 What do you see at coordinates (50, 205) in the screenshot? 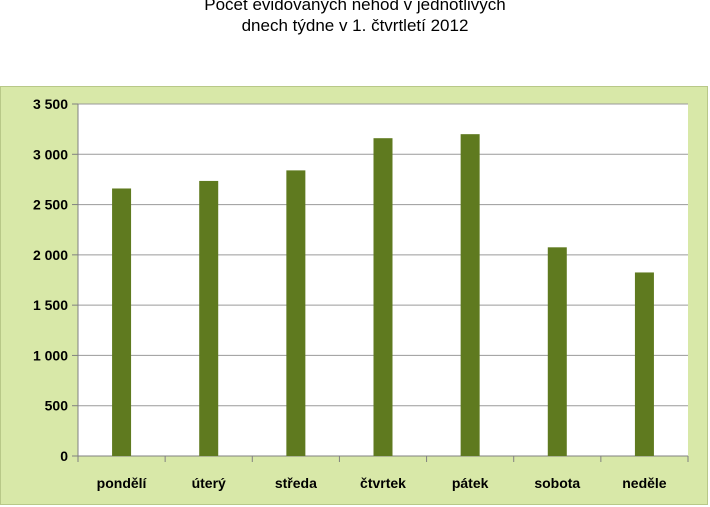
I see `y-tick-label-2500: 2 500` at bounding box center [50, 205].